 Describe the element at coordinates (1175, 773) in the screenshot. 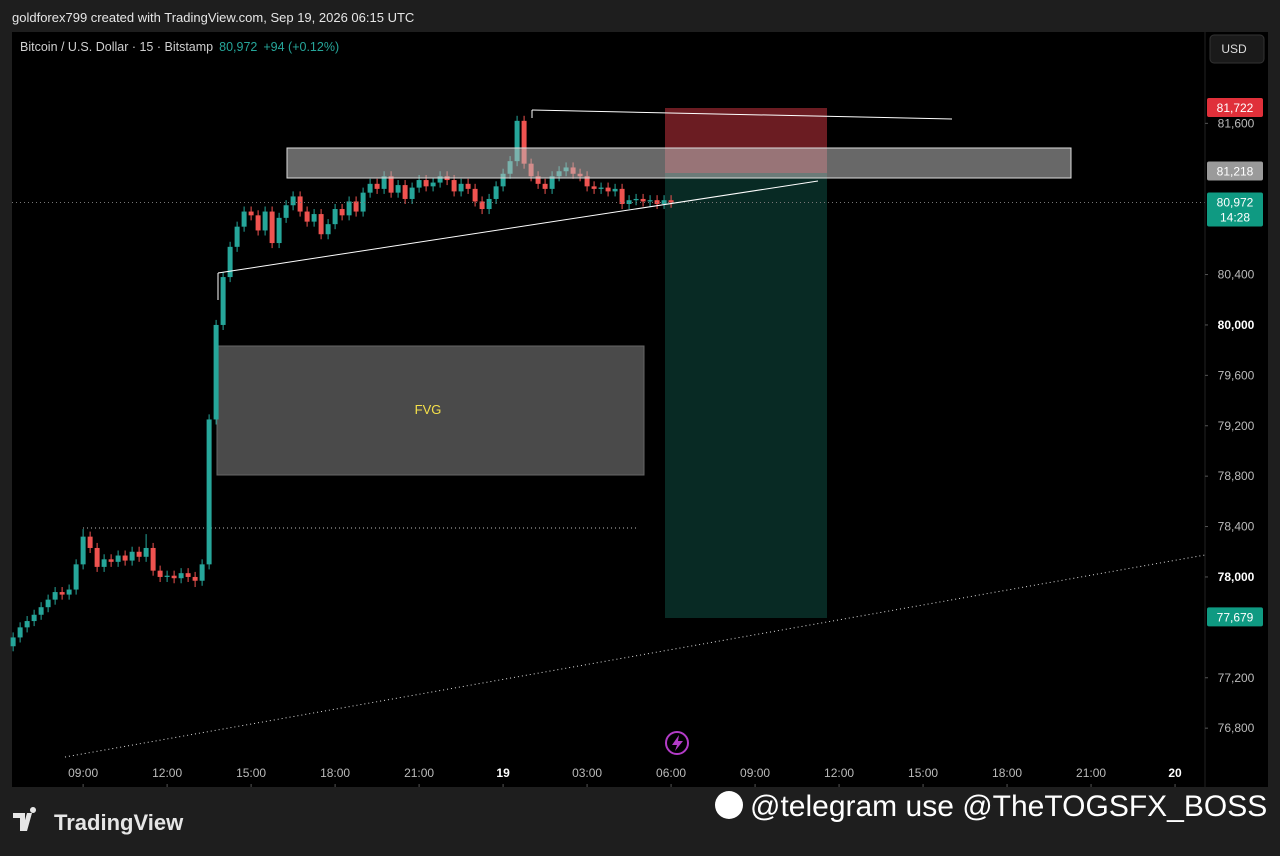

I see `x-tick-label: 20` at that location.